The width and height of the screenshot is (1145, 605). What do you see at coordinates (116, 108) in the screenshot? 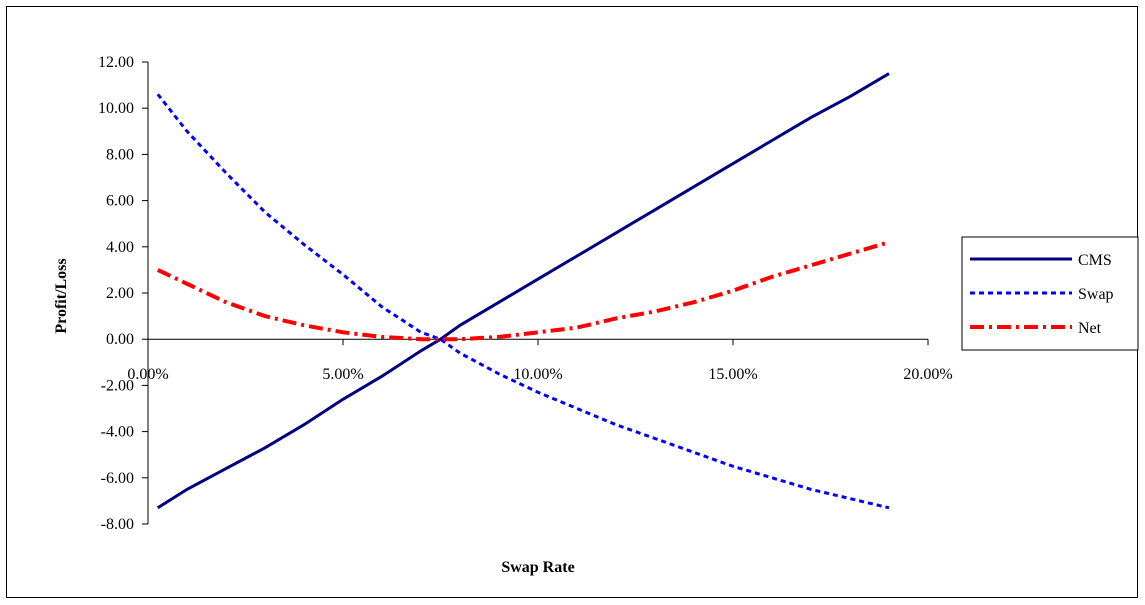
I see `y-tick-label: 10.00` at bounding box center [116, 108].